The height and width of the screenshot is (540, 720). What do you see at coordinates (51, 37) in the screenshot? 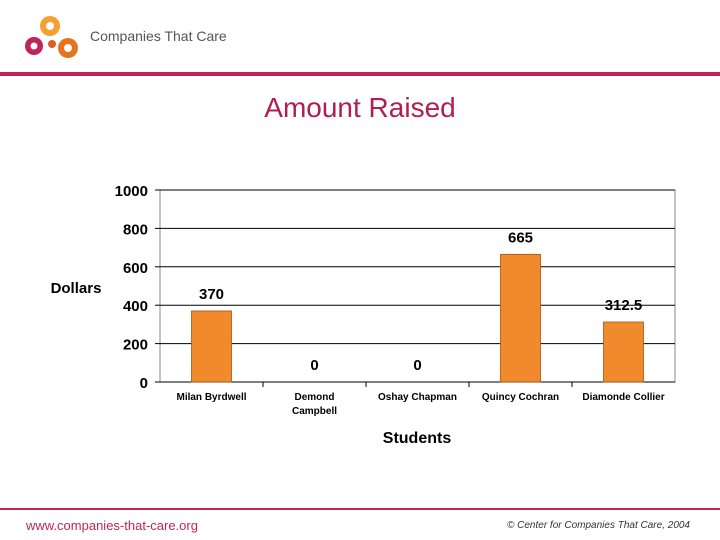
I see `companies-that-care-logo` at bounding box center [51, 37].